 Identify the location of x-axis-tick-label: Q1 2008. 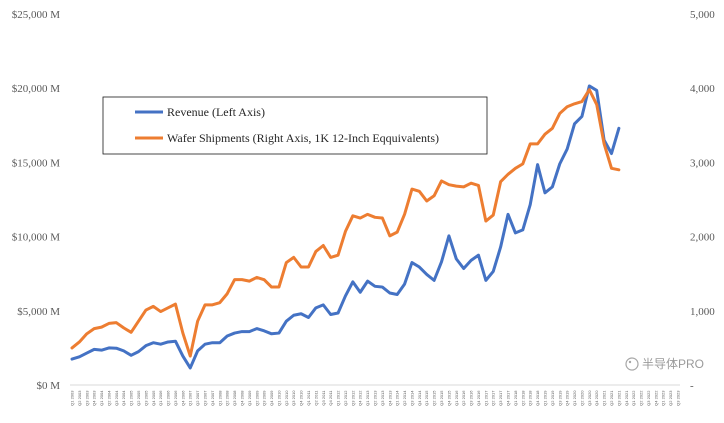
(219, 398).